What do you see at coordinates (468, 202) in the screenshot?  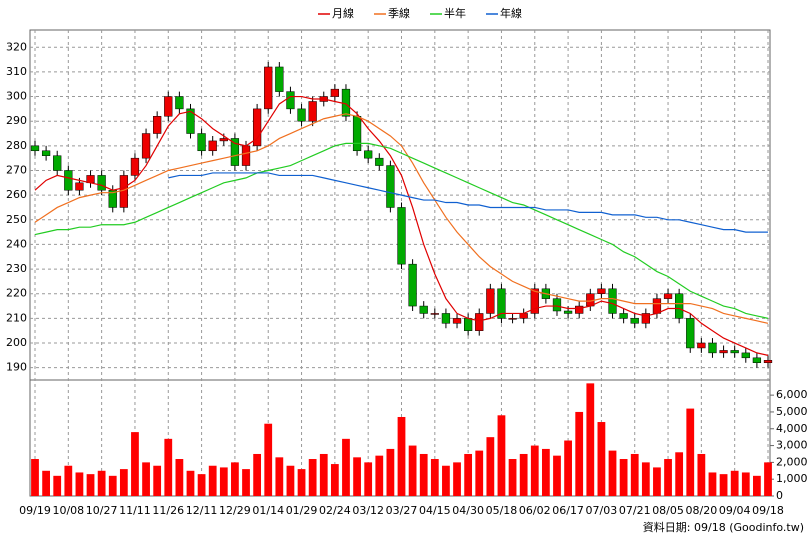 I see `ma-line` at bounding box center [468, 202].